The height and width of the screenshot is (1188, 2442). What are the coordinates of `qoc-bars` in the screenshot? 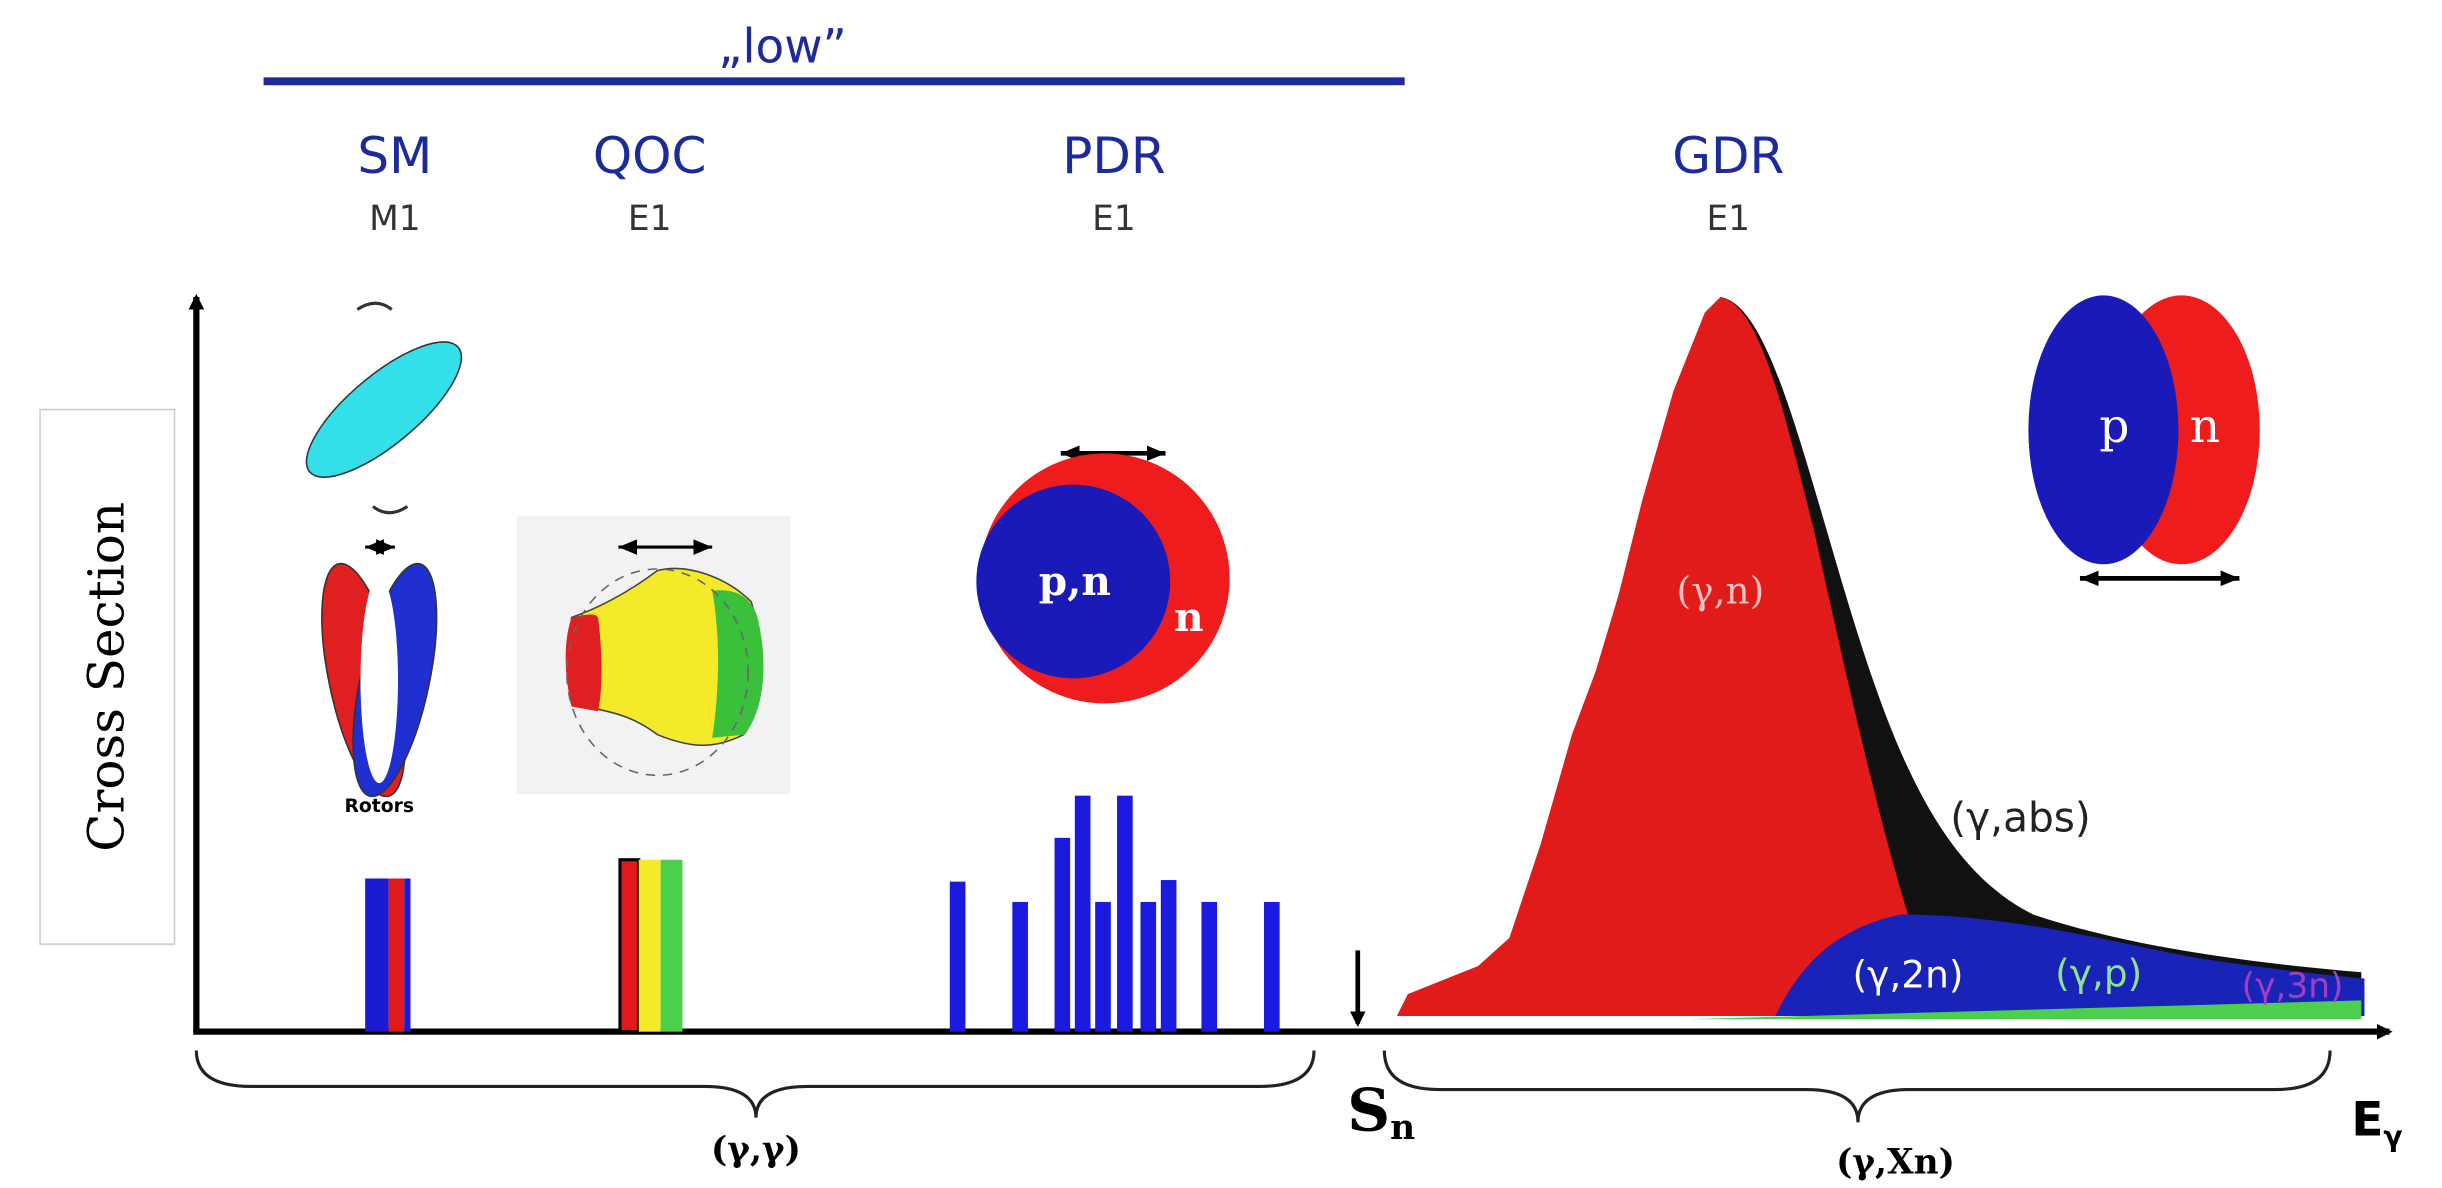 It's located at (650, 946).